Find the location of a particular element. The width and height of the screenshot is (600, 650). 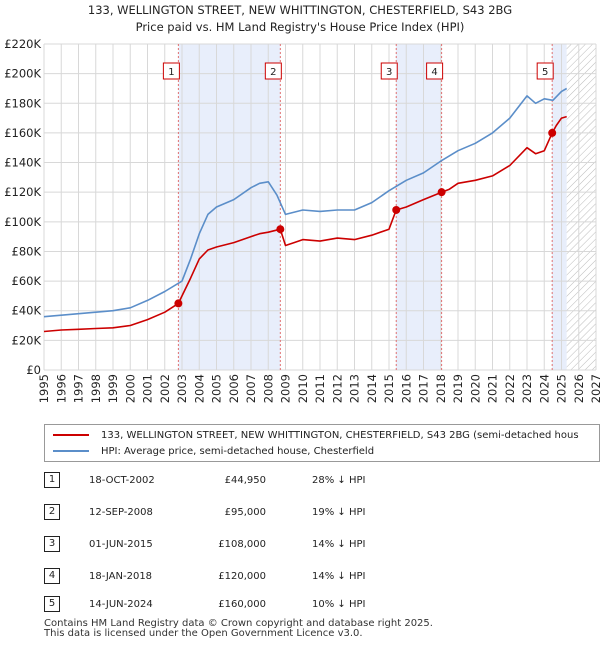

table-row: 4 18-JAN-2018 £120,000 14% ↓ HPI is located at coordinates (254, 577).